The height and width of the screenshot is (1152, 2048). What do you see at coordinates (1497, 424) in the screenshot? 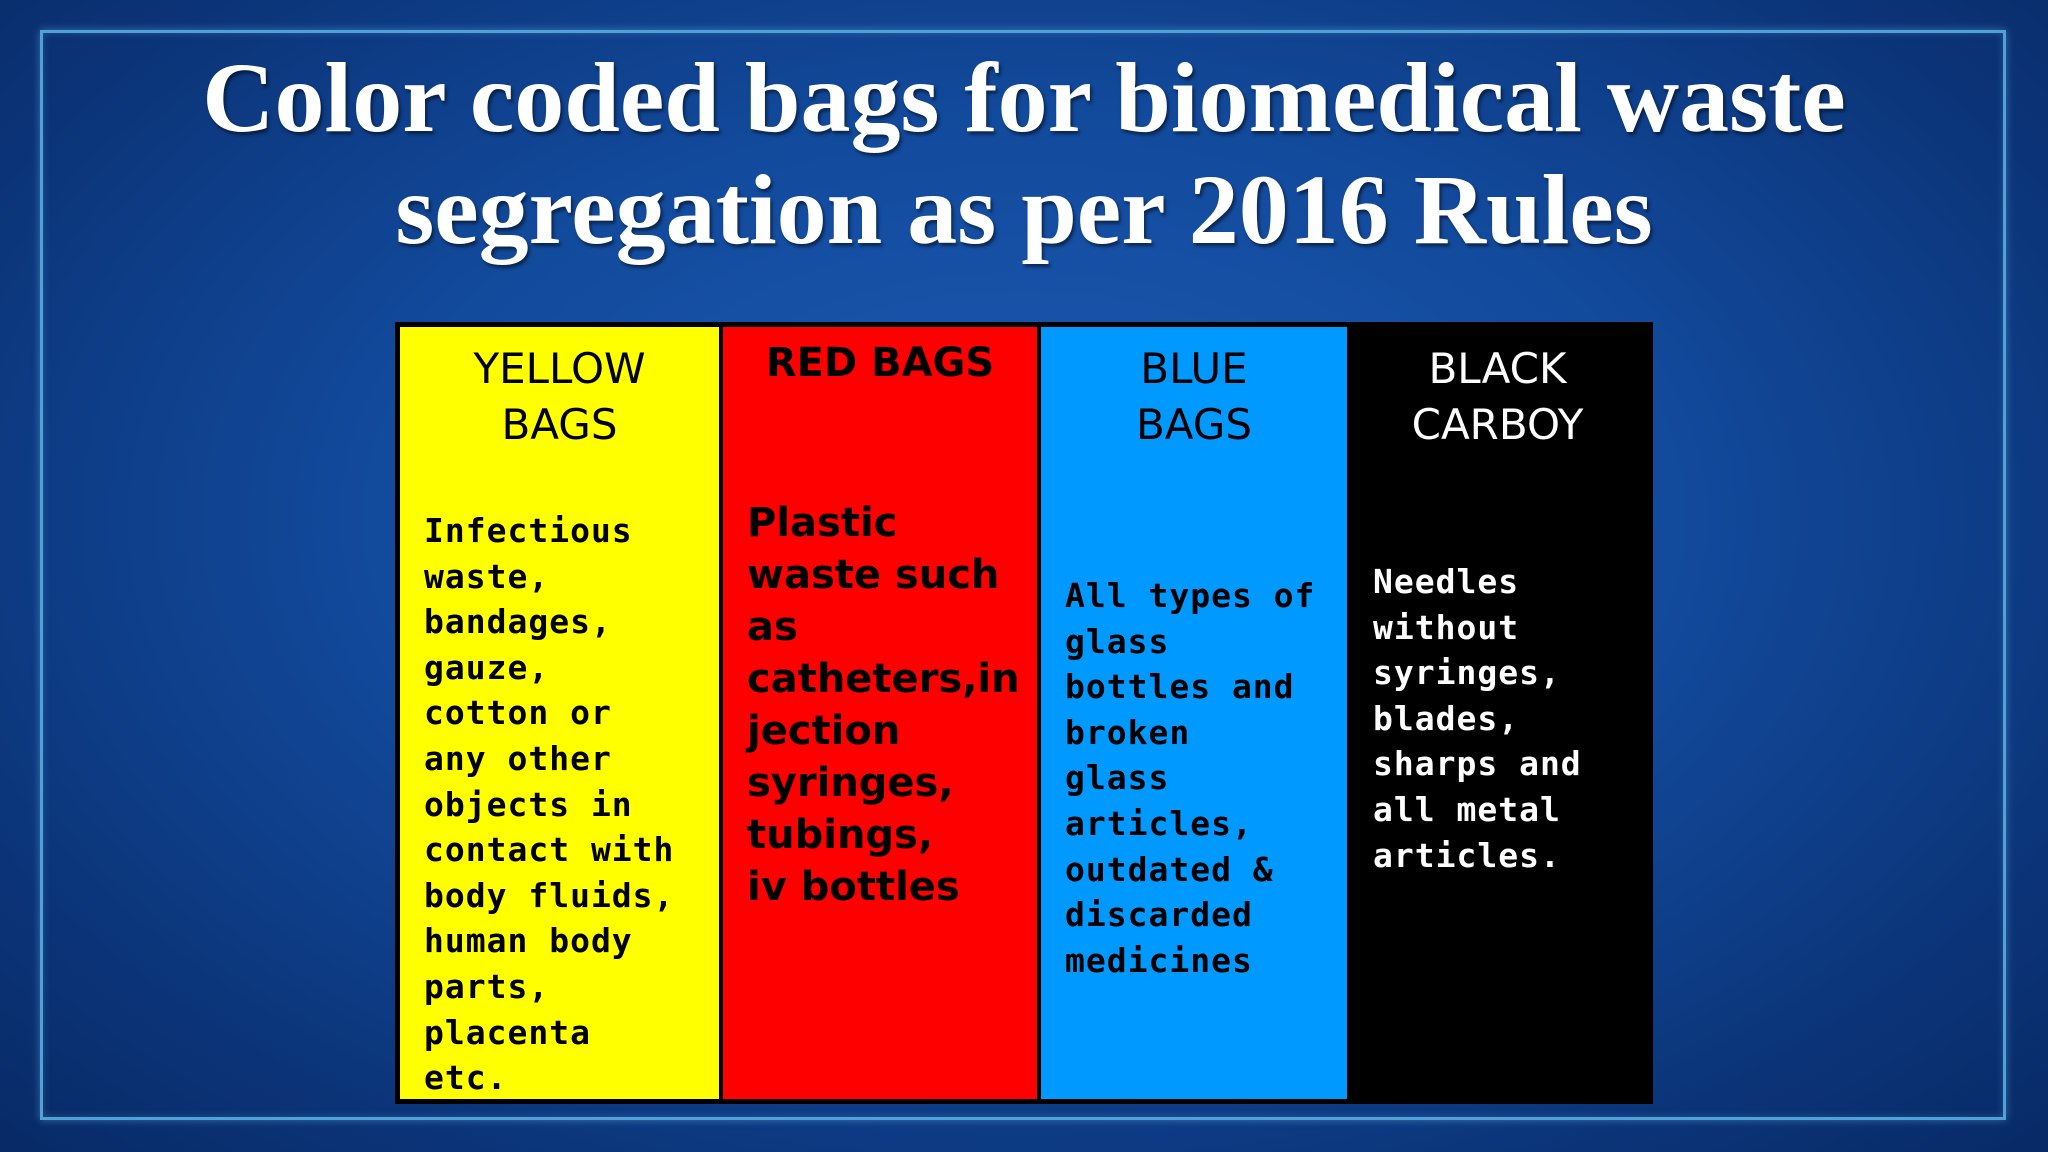
I see `heading-line: CARBOY` at bounding box center [1497, 424].